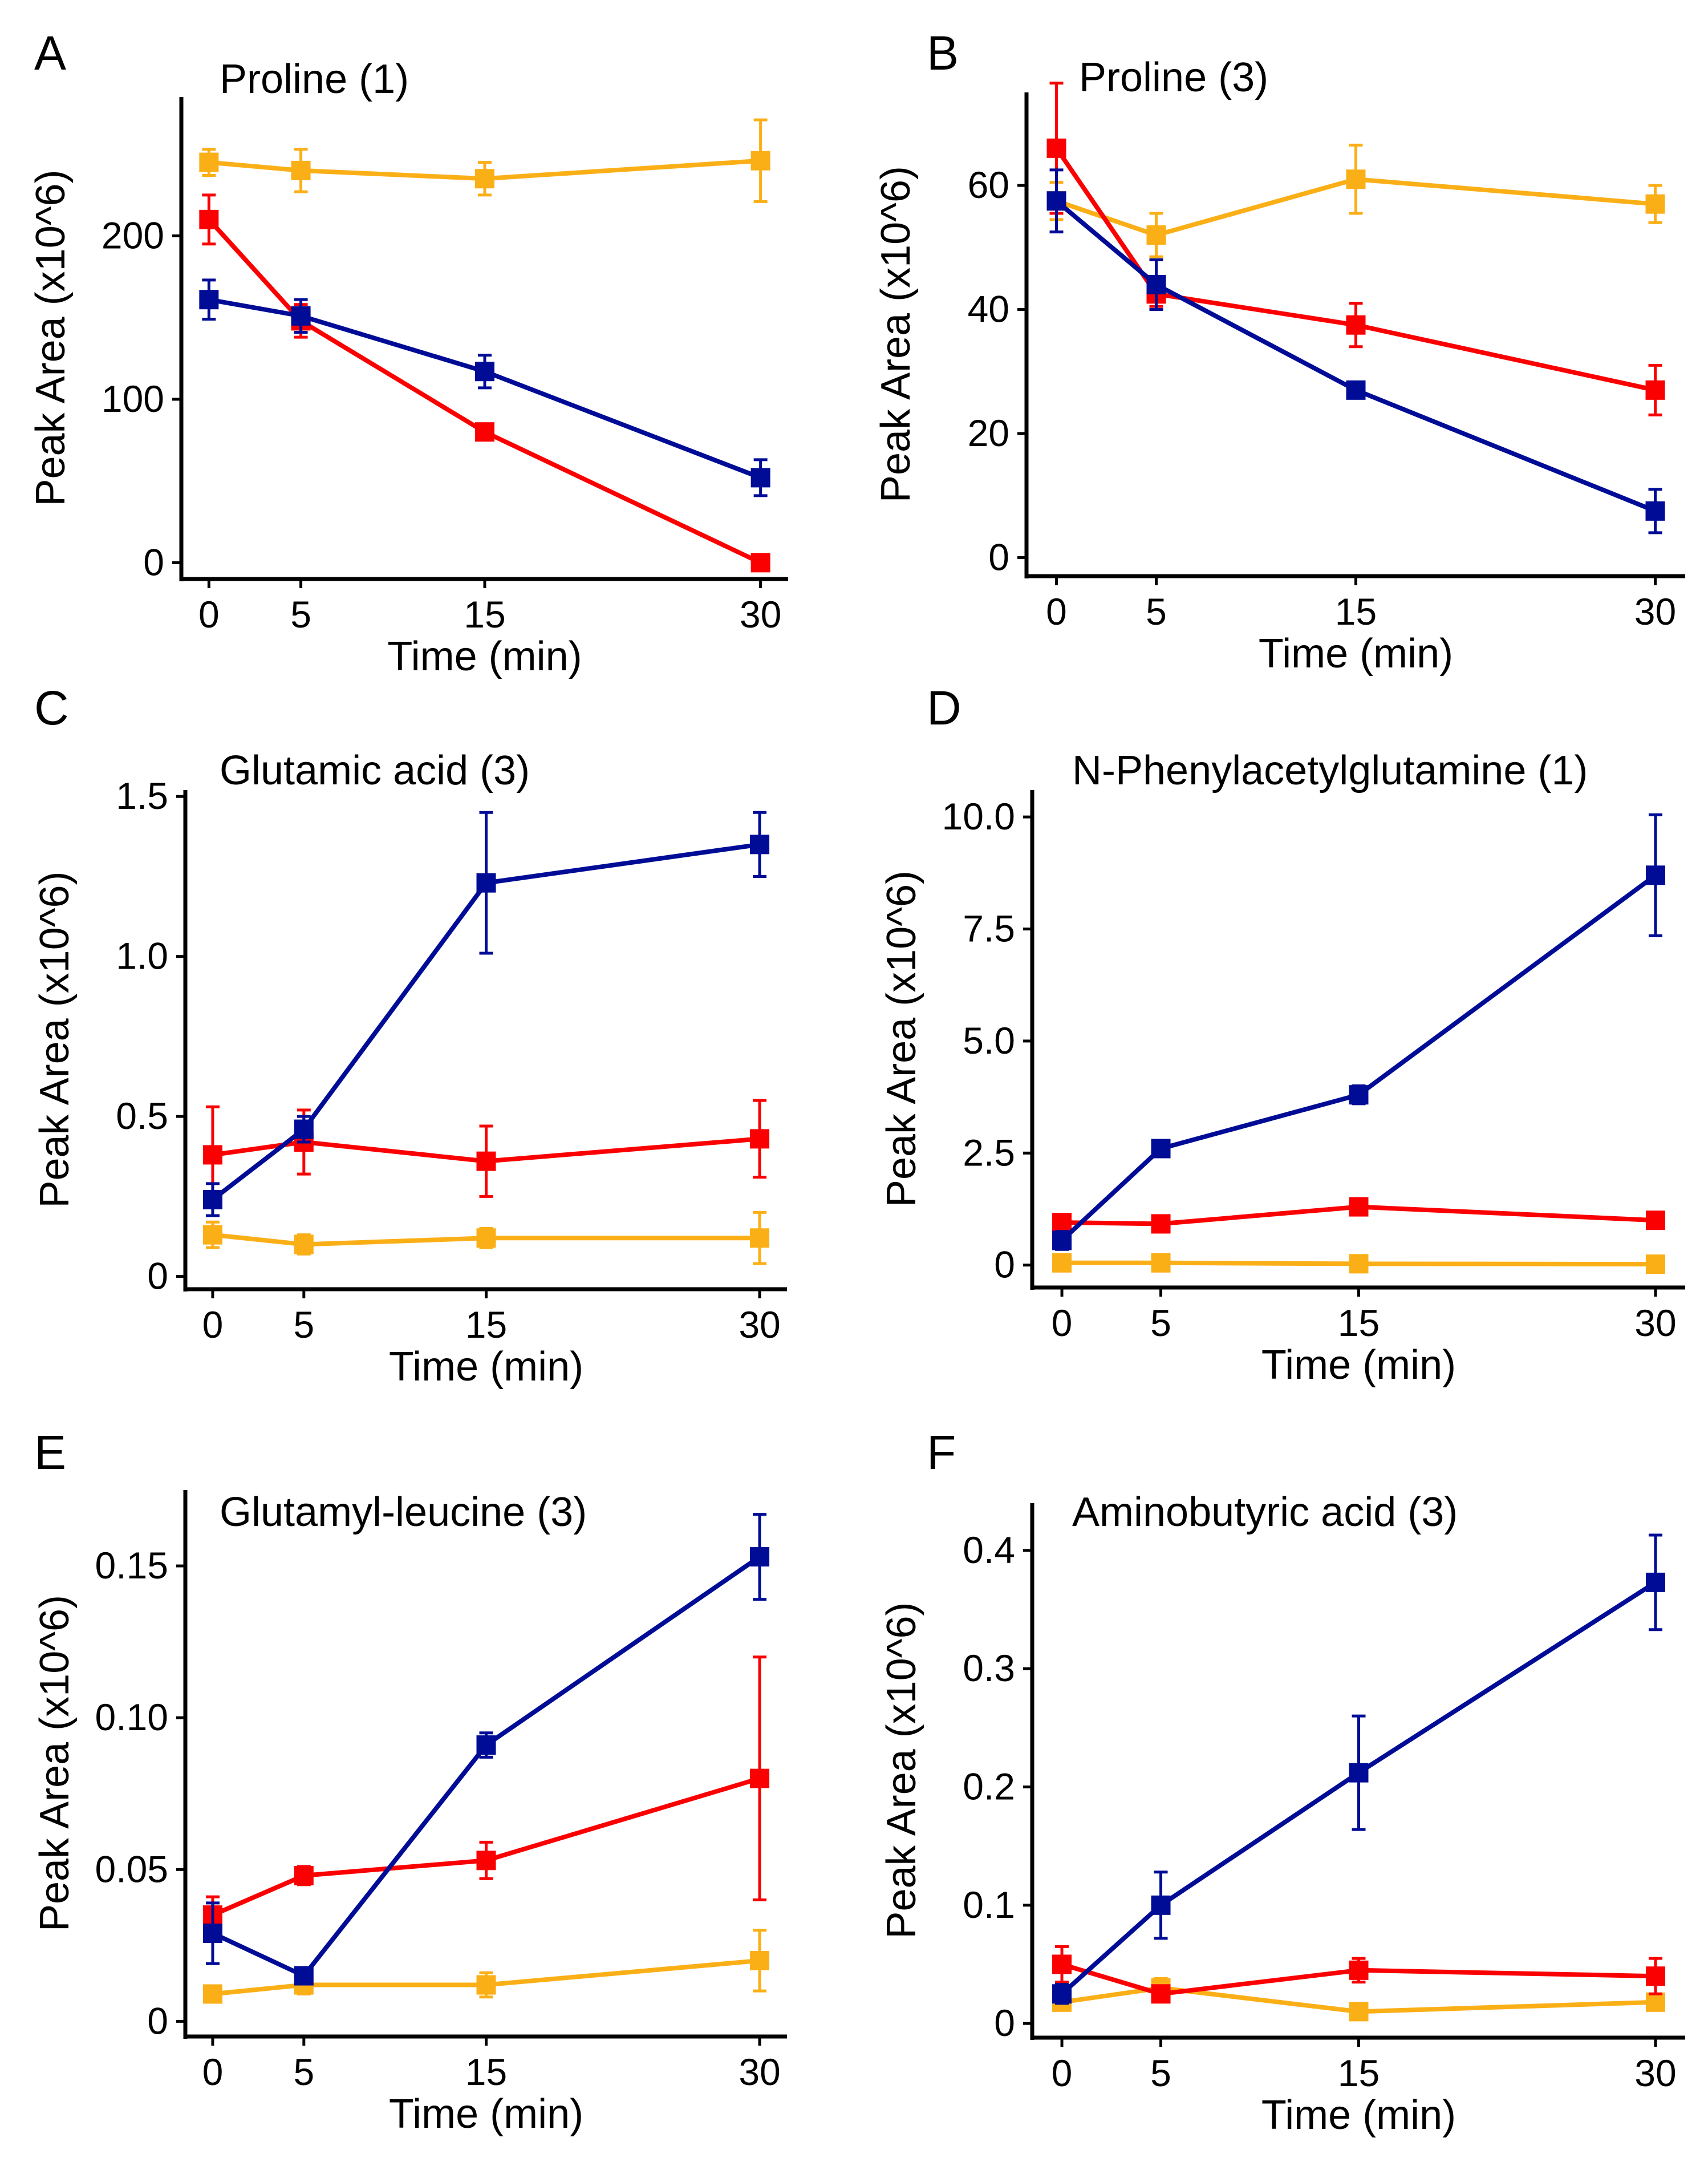 The image size is (1708, 2166). Describe the element at coordinates (131, 1869) in the screenshot. I see `y-tick-label: 0.05` at that location.